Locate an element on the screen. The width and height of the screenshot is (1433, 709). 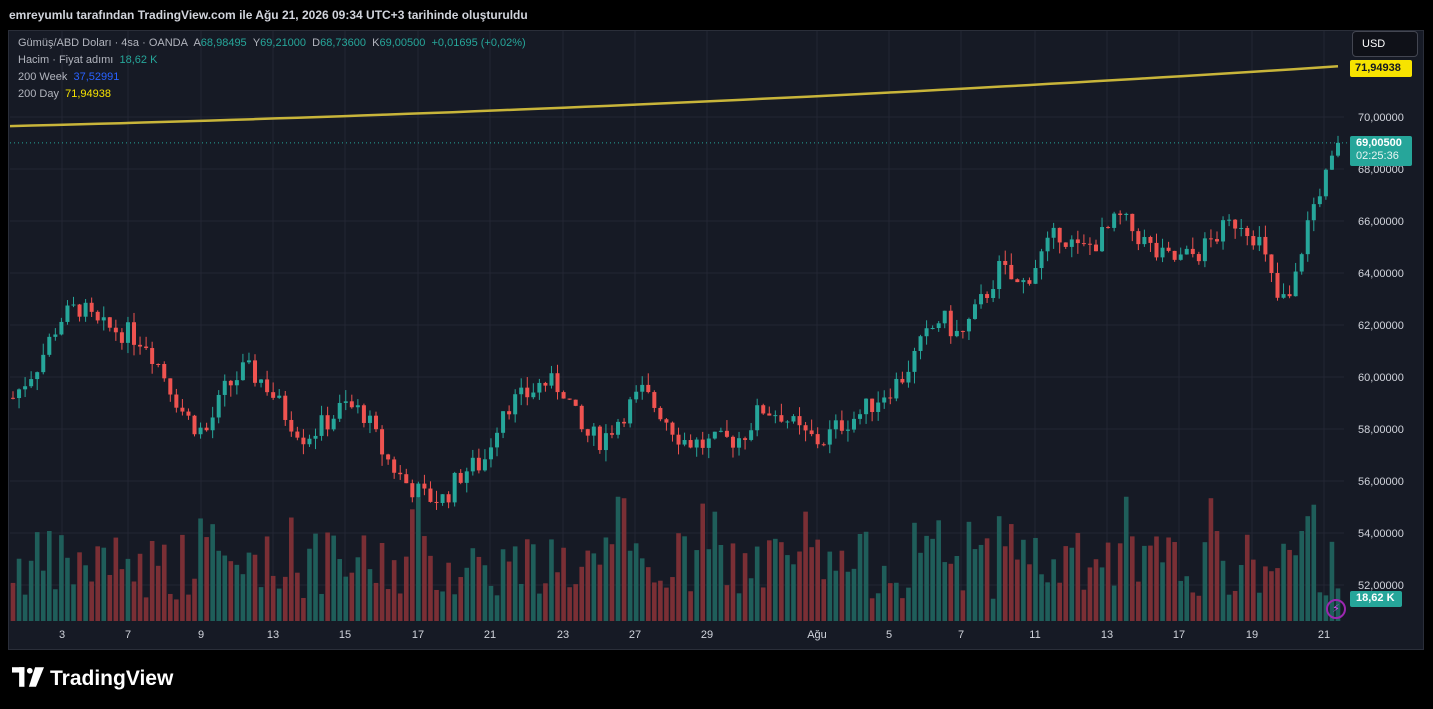
legend-ma-day-row: 200 Day 71,94938 is located at coordinates (272, 94).